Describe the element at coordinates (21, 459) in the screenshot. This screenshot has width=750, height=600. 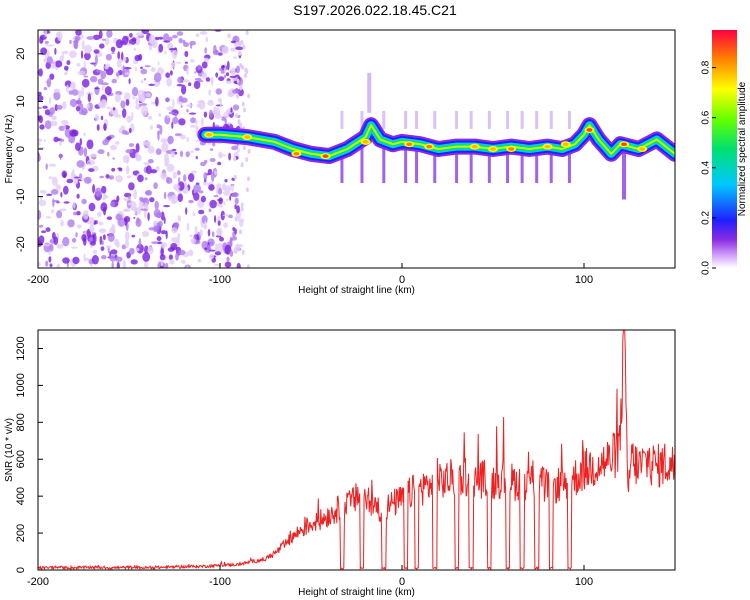
I see `y-tick-label: 600` at that location.